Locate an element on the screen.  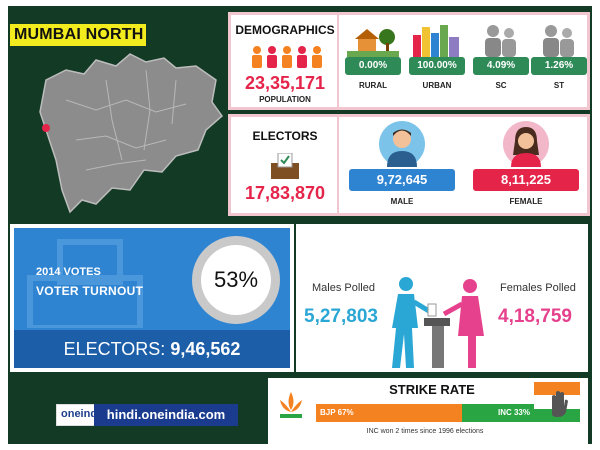
rural-value: 0.00% is located at coordinates (373, 66).